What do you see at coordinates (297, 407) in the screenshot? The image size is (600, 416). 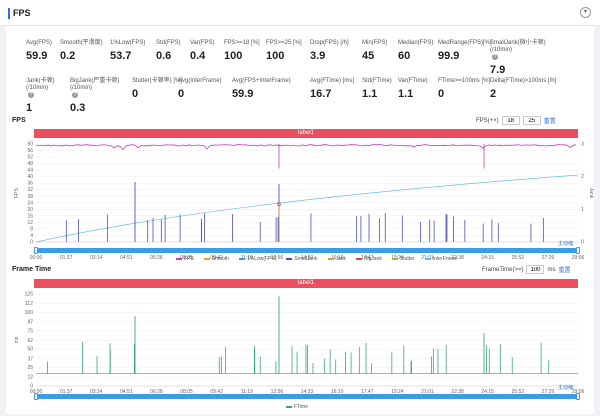 I see `legend-item: FTime` at bounding box center [297, 407].